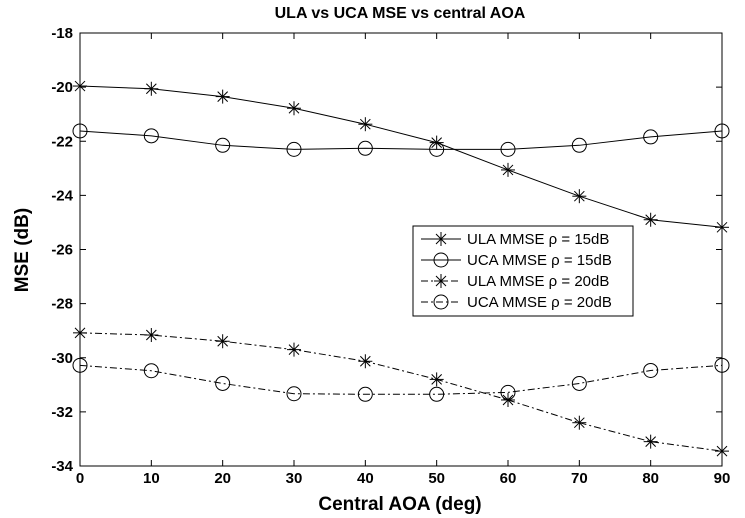  What do you see at coordinates (722, 478) in the screenshot?
I see `x-tick-label: 90` at bounding box center [722, 478].